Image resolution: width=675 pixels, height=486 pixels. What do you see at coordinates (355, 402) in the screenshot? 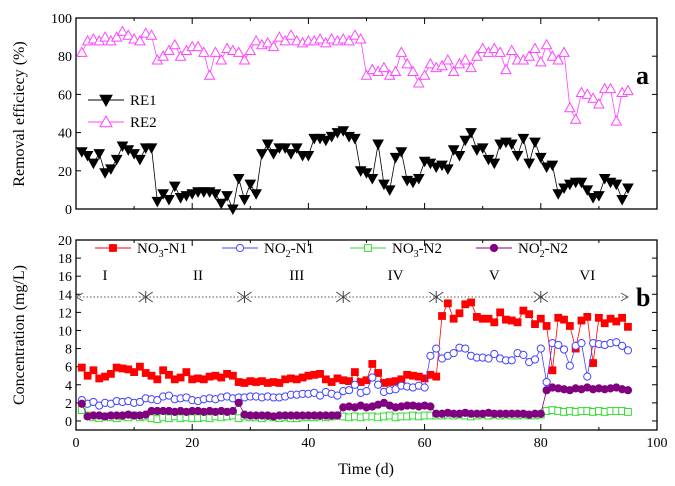
I see `series-no2-n2` at bounding box center [355, 402].